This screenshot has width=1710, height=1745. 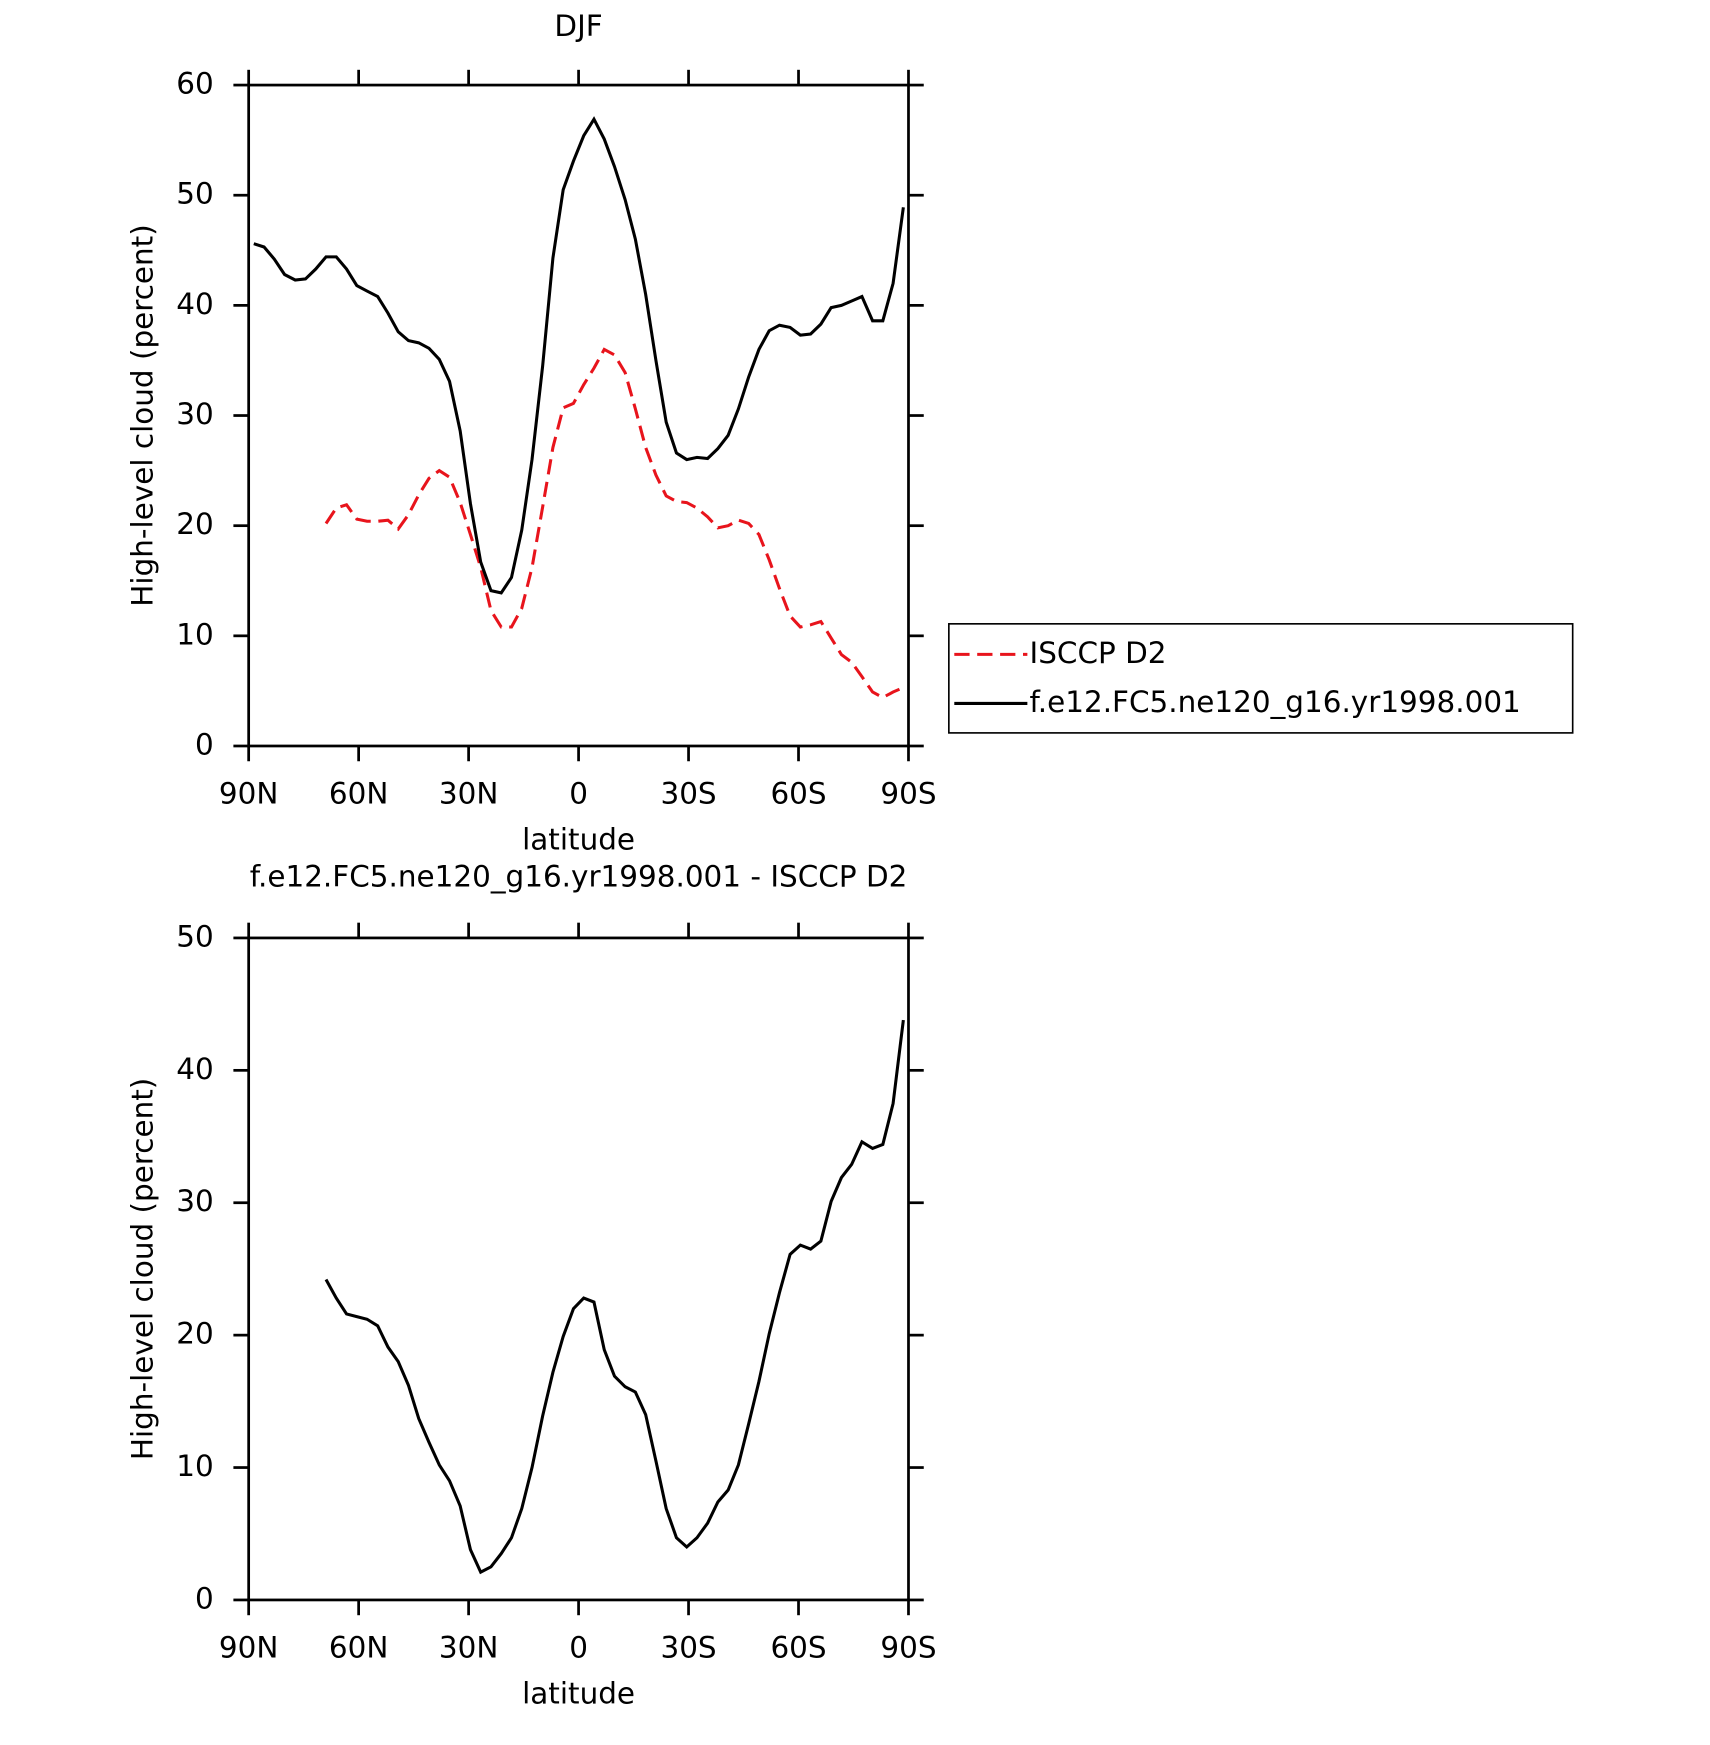 I want to click on legend-box, so click(x=1261, y=678).